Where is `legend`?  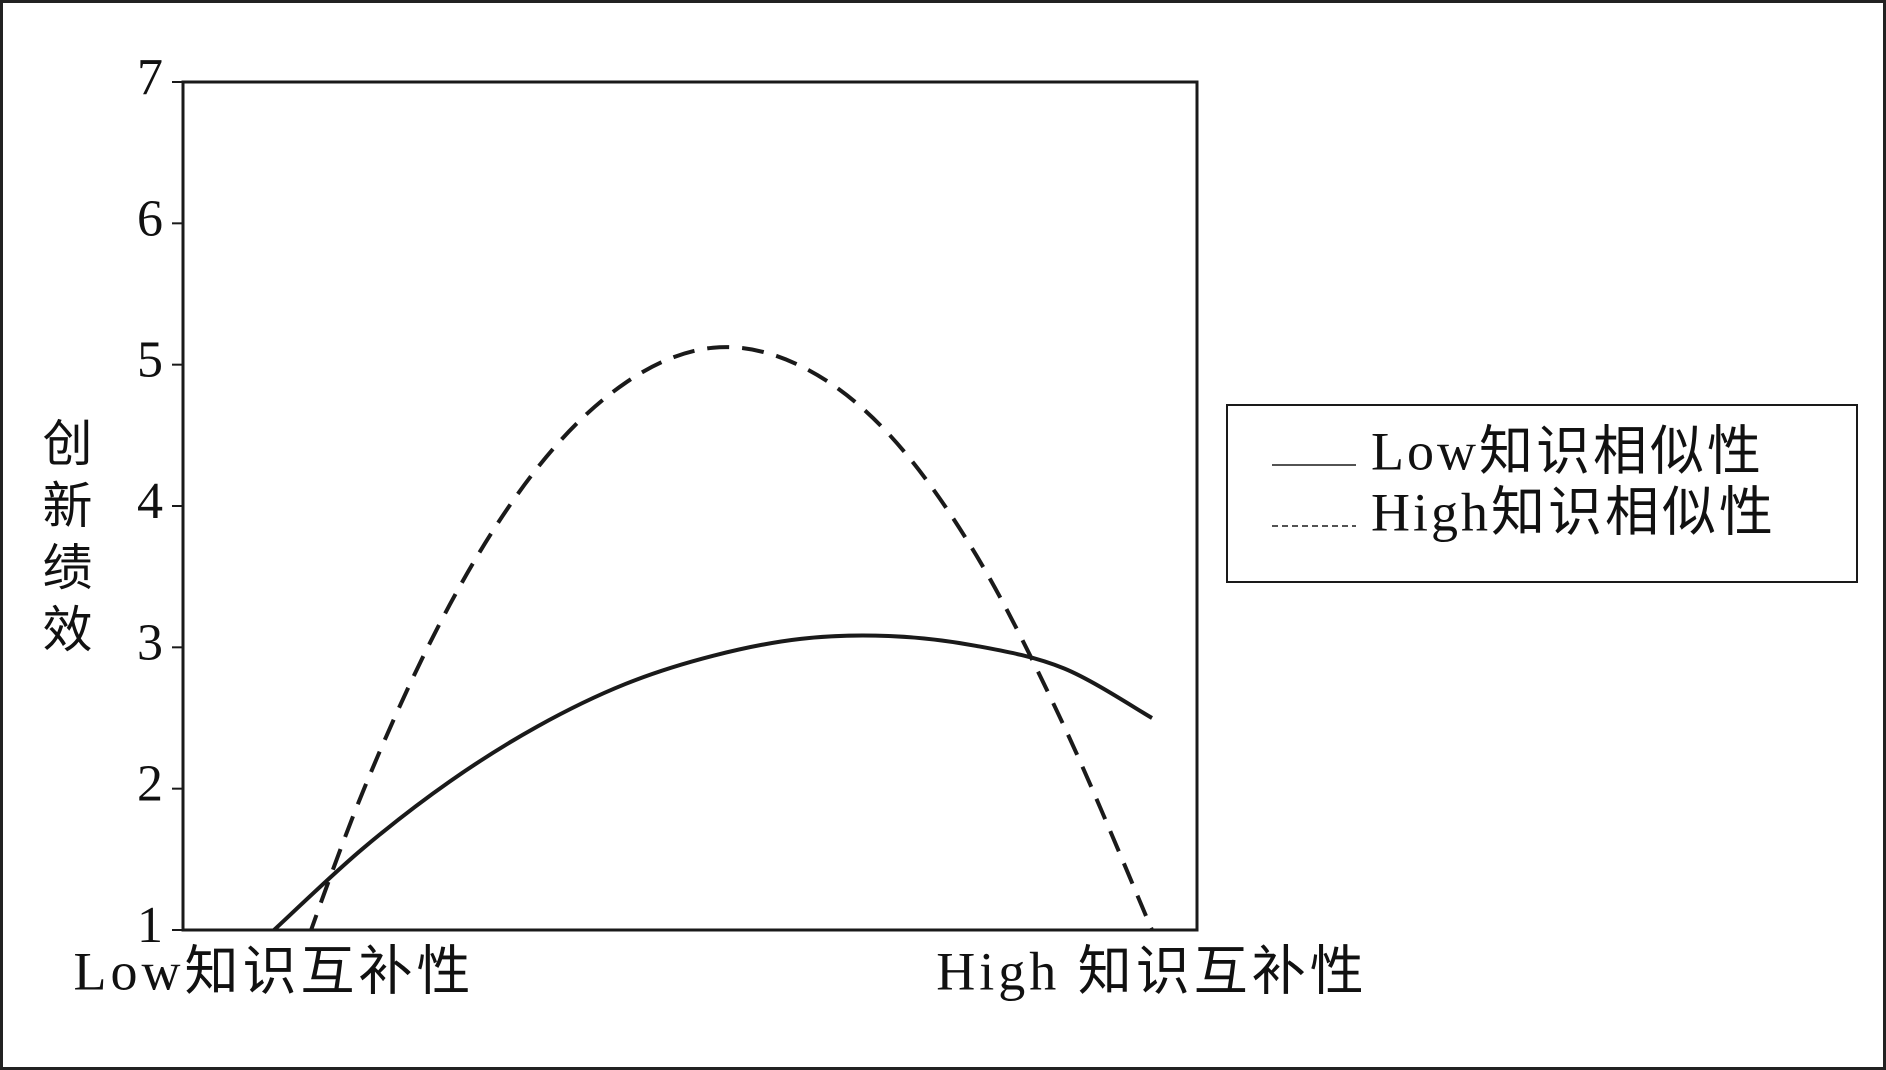 legend is located at coordinates (1542, 493).